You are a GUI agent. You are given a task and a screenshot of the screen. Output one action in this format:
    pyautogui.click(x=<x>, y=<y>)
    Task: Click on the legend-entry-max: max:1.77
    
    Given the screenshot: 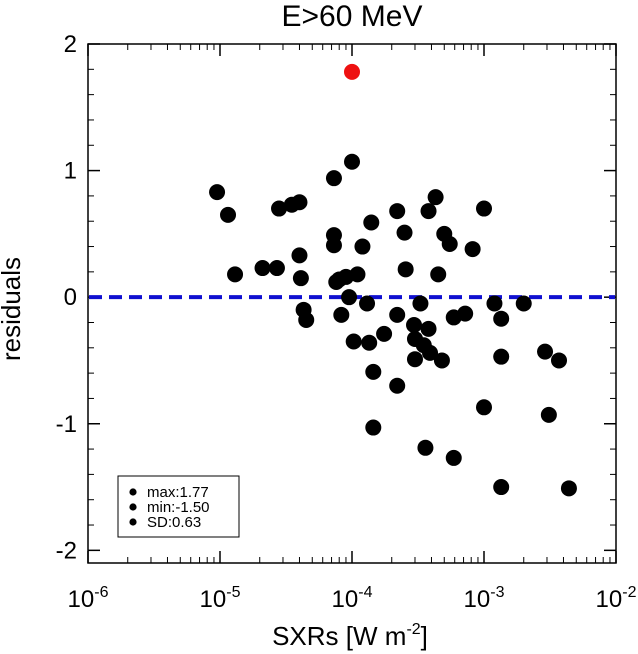 What is the action you would take?
    pyautogui.click(x=178, y=492)
    